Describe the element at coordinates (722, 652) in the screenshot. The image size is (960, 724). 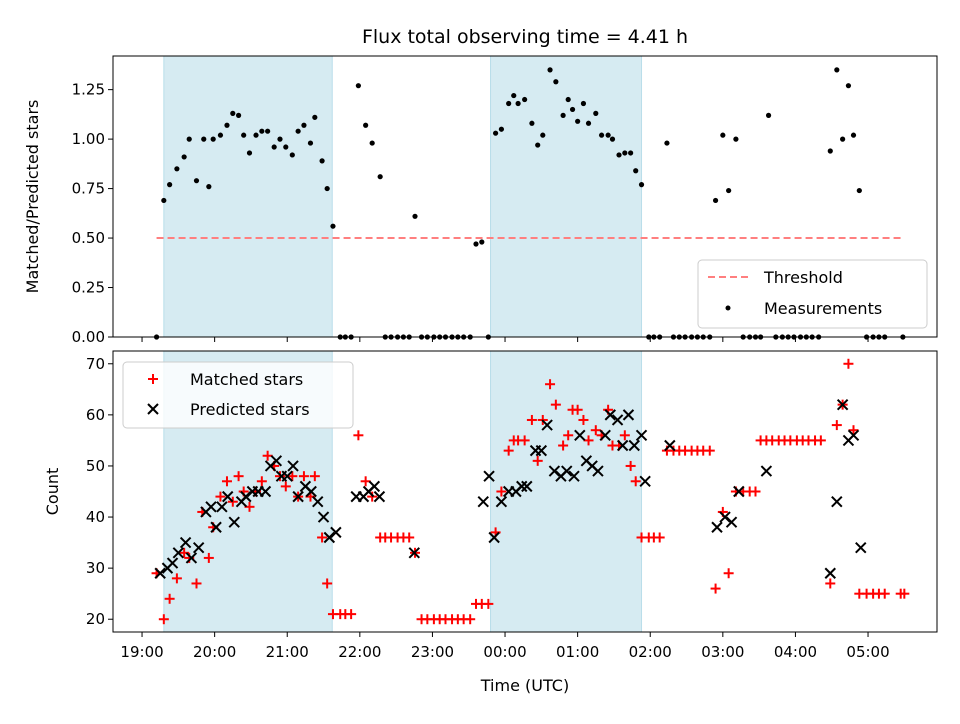
I see `x-tick-label: 03:00` at that location.